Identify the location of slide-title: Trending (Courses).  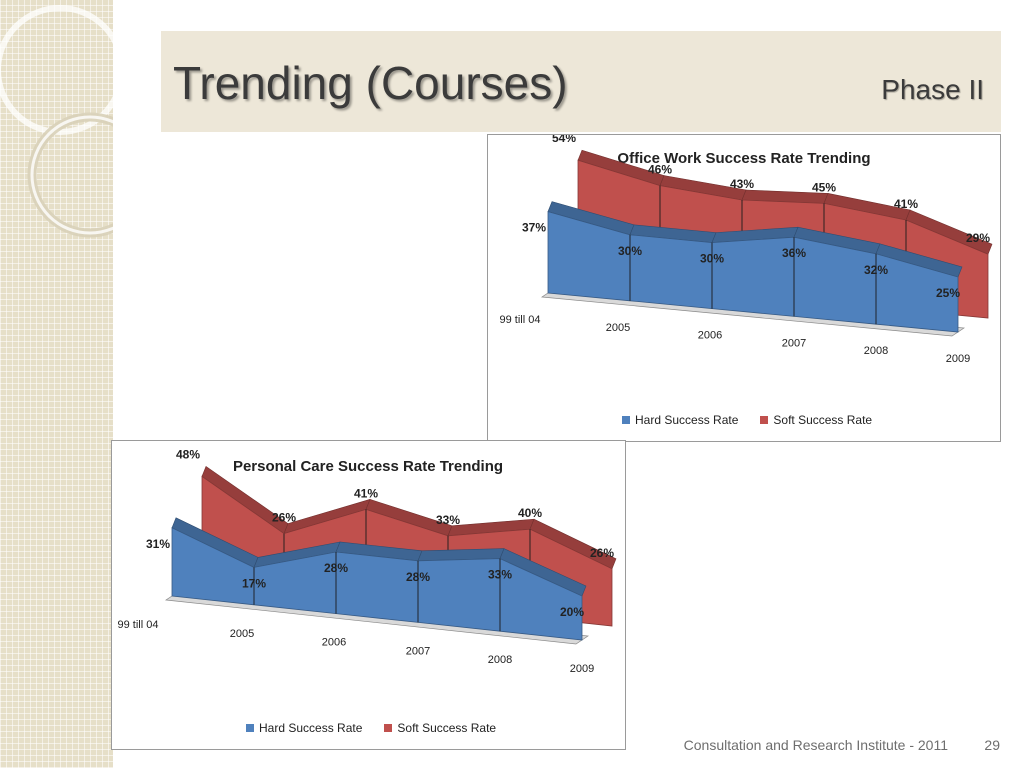
(370, 83).